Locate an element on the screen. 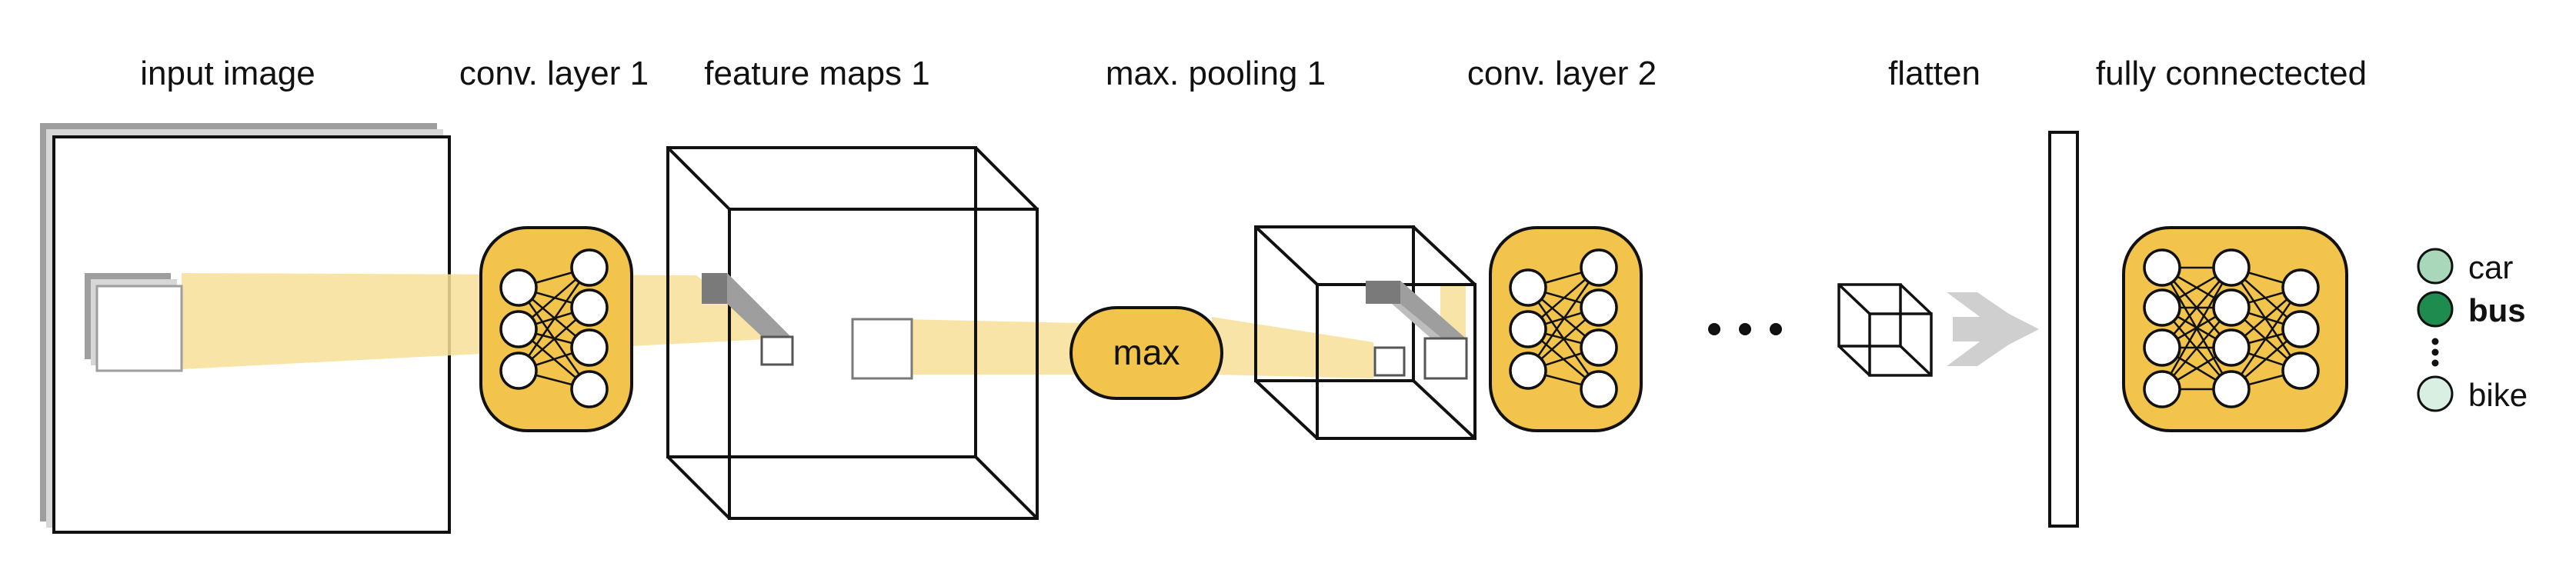 This screenshot has height=563, width=2576. class-bus-label: bus is located at coordinates (2497, 310).